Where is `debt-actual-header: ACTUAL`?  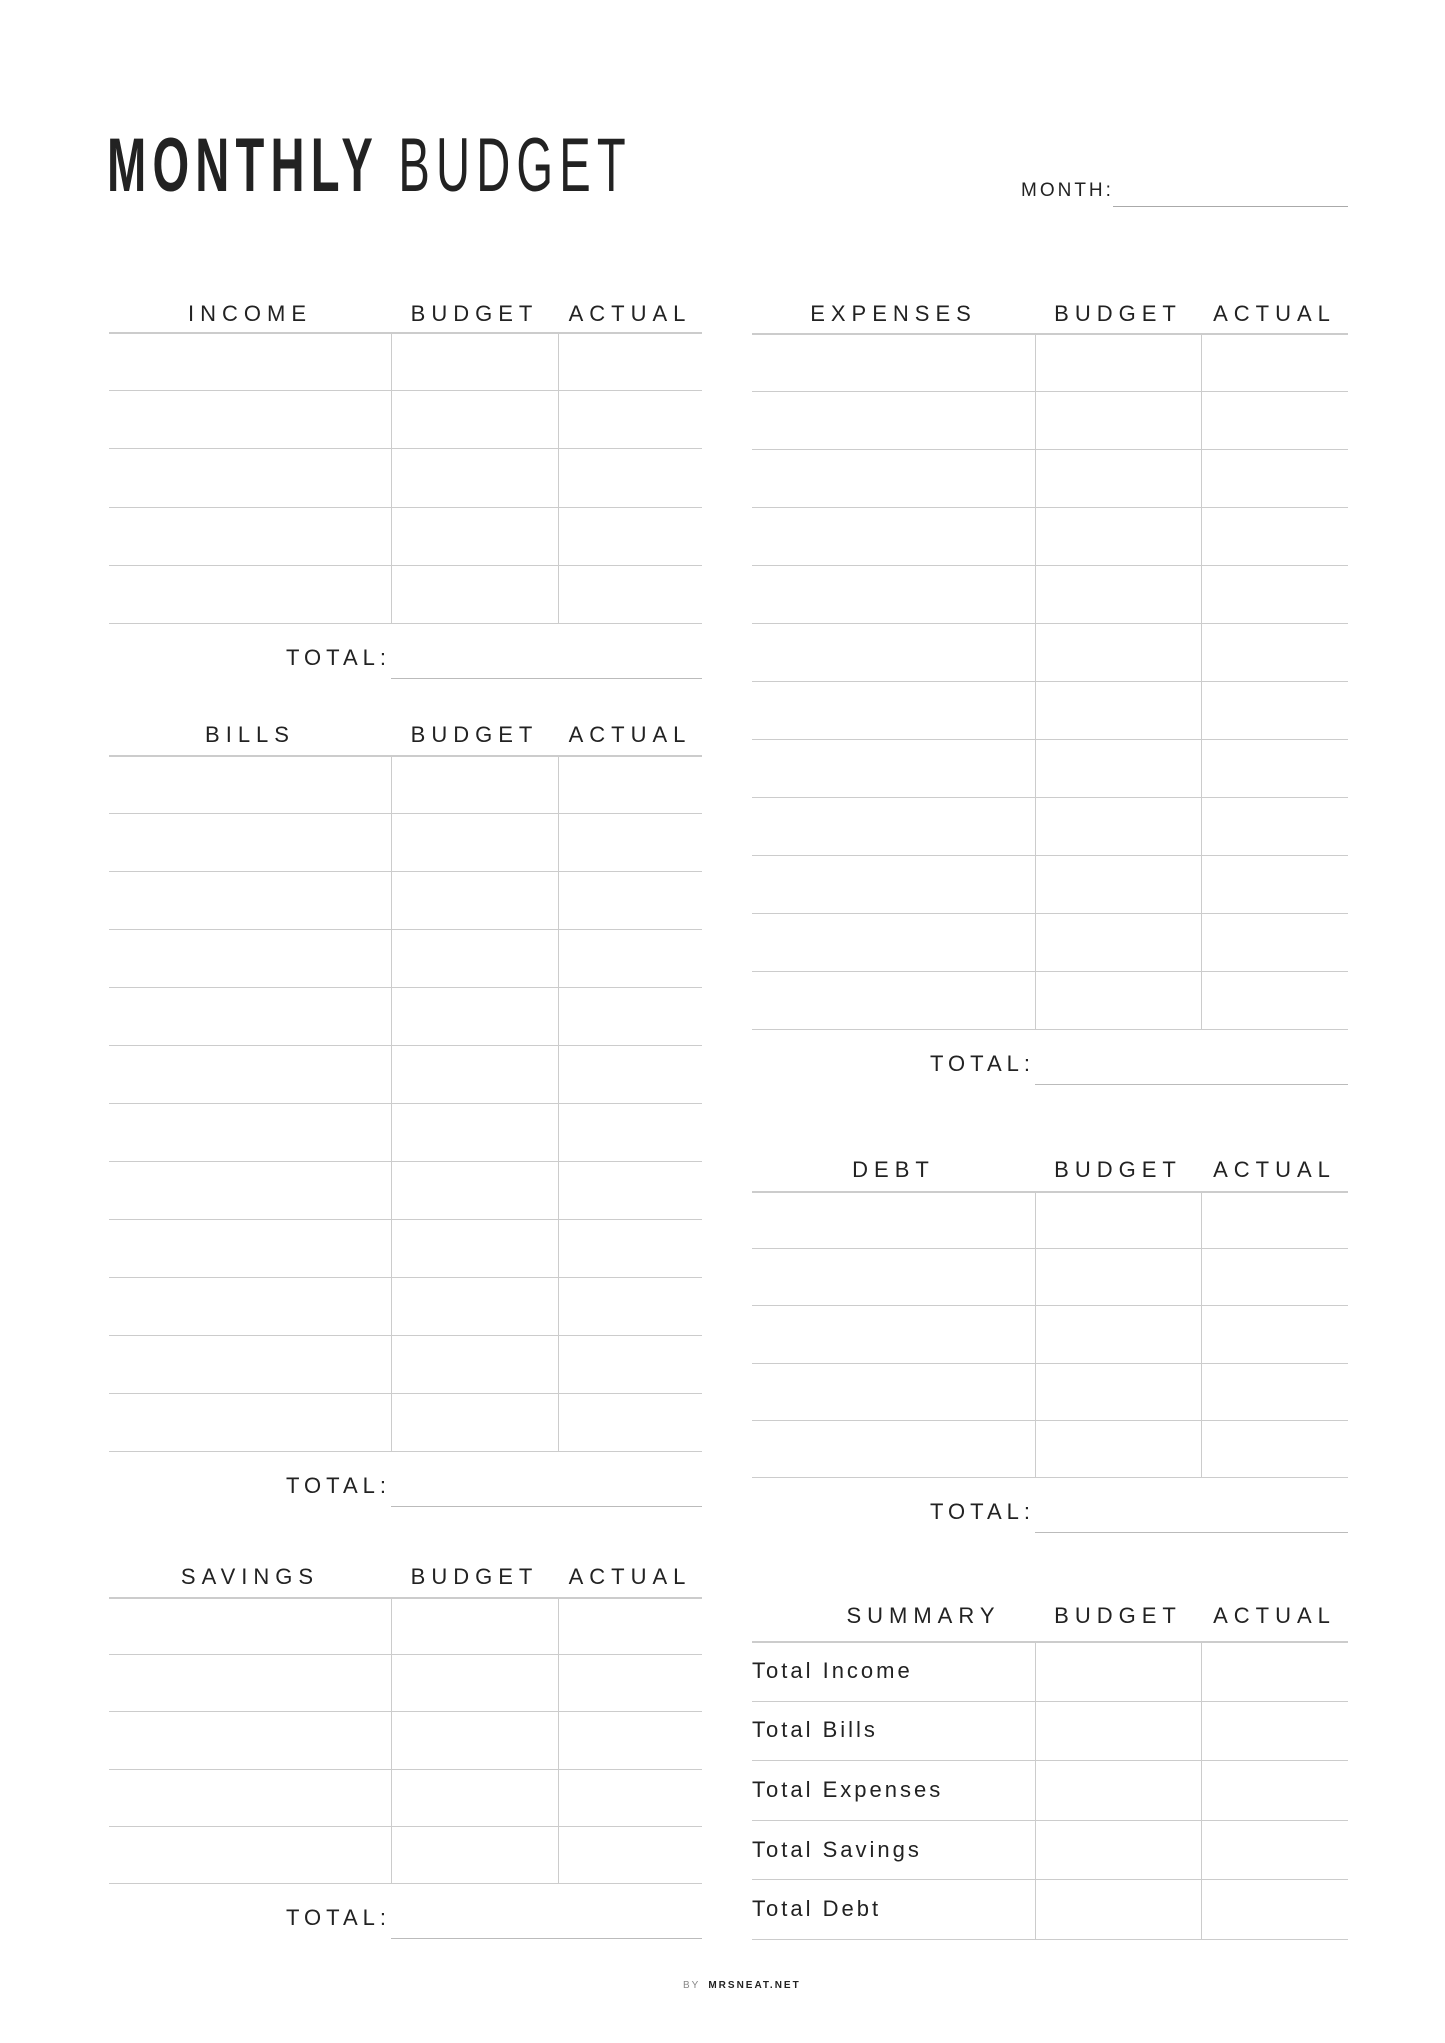
debt-actual-header: ACTUAL is located at coordinates (1274, 1169).